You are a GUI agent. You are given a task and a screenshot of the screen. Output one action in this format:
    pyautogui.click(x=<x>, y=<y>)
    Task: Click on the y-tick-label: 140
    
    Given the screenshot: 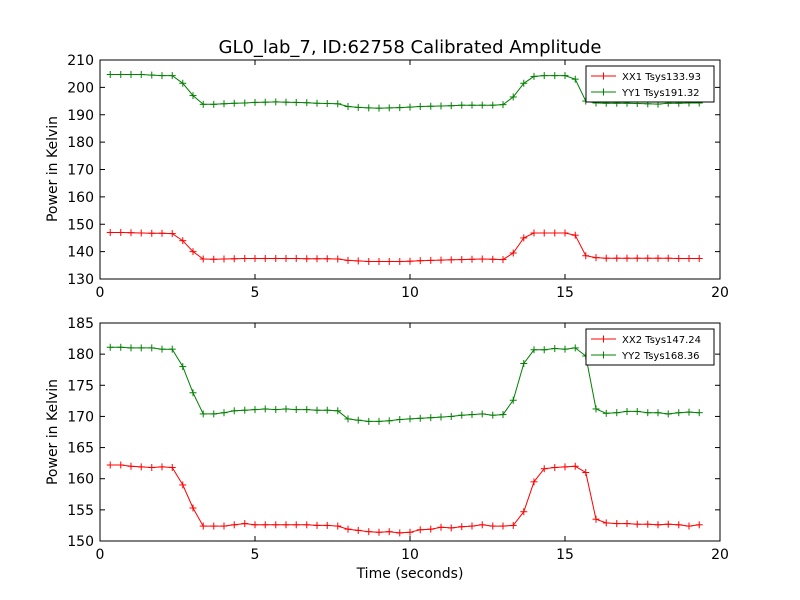 What is the action you would take?
    pyautogui.click(x=80, y=253)
    